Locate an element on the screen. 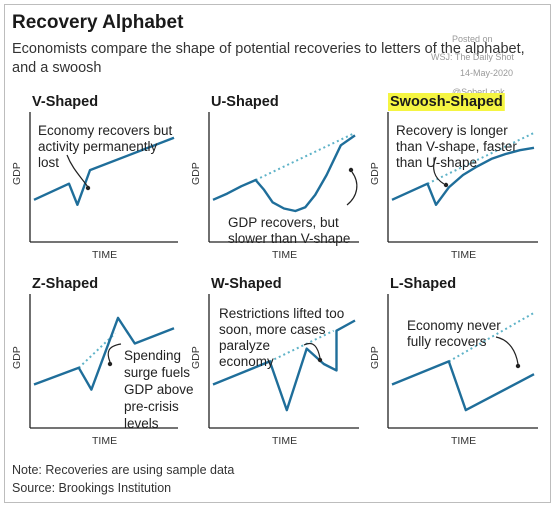  annotation-line: pre-crisis is located at coordinates (151, 406).